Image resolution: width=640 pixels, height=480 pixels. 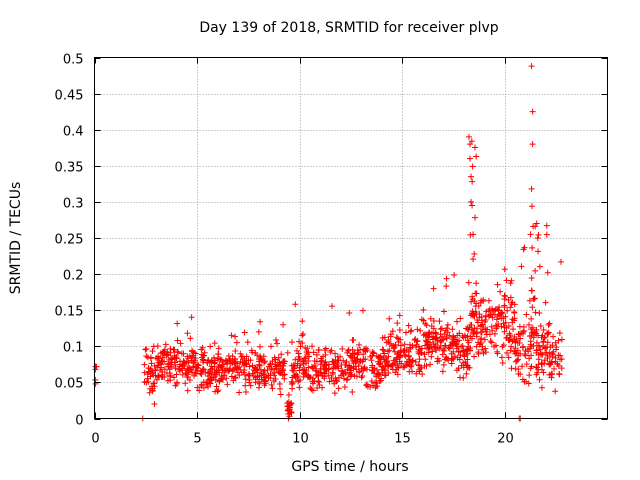 I want to click on x-axis-label: GPS time / hours, so click(x=349, y=467).